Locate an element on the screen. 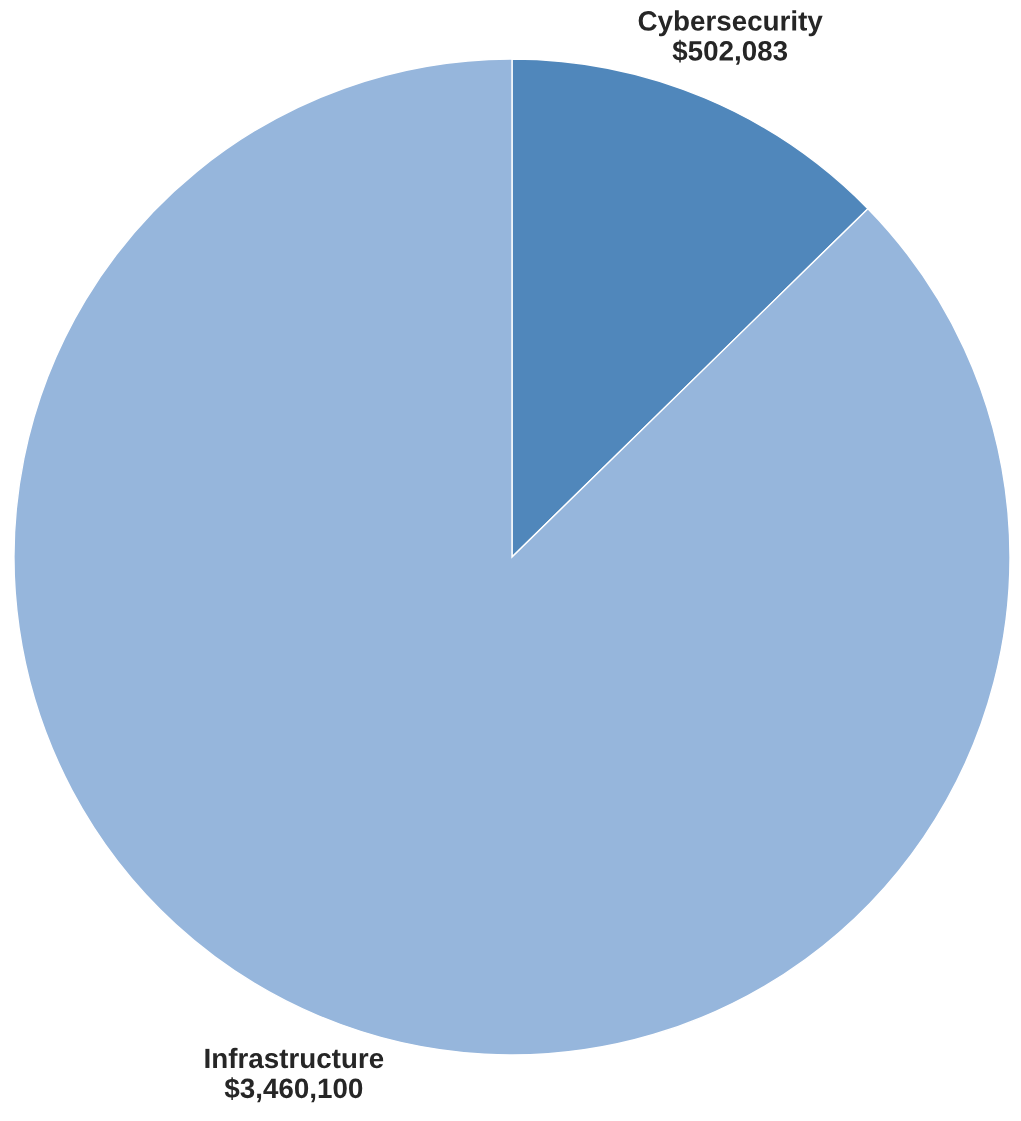 The height and width of the screenshot is (1121, 1021). slice-label: Infrastructure is located at coordinates (294, 1058).